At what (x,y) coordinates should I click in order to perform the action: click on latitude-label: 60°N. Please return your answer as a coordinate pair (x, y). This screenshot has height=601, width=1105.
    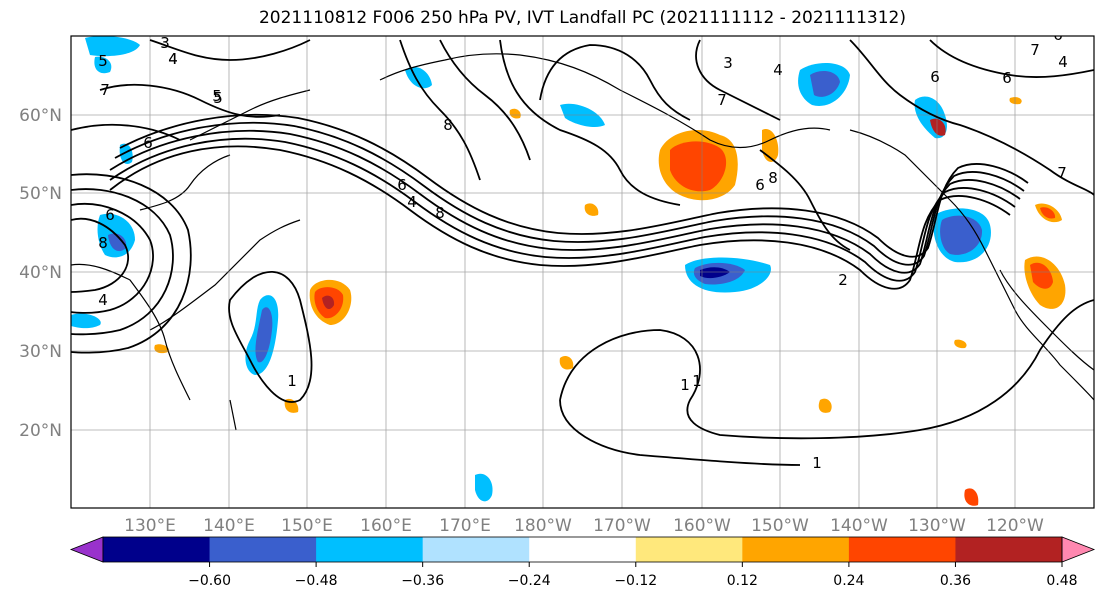
    Looking at the image, I should click on (40, 116).